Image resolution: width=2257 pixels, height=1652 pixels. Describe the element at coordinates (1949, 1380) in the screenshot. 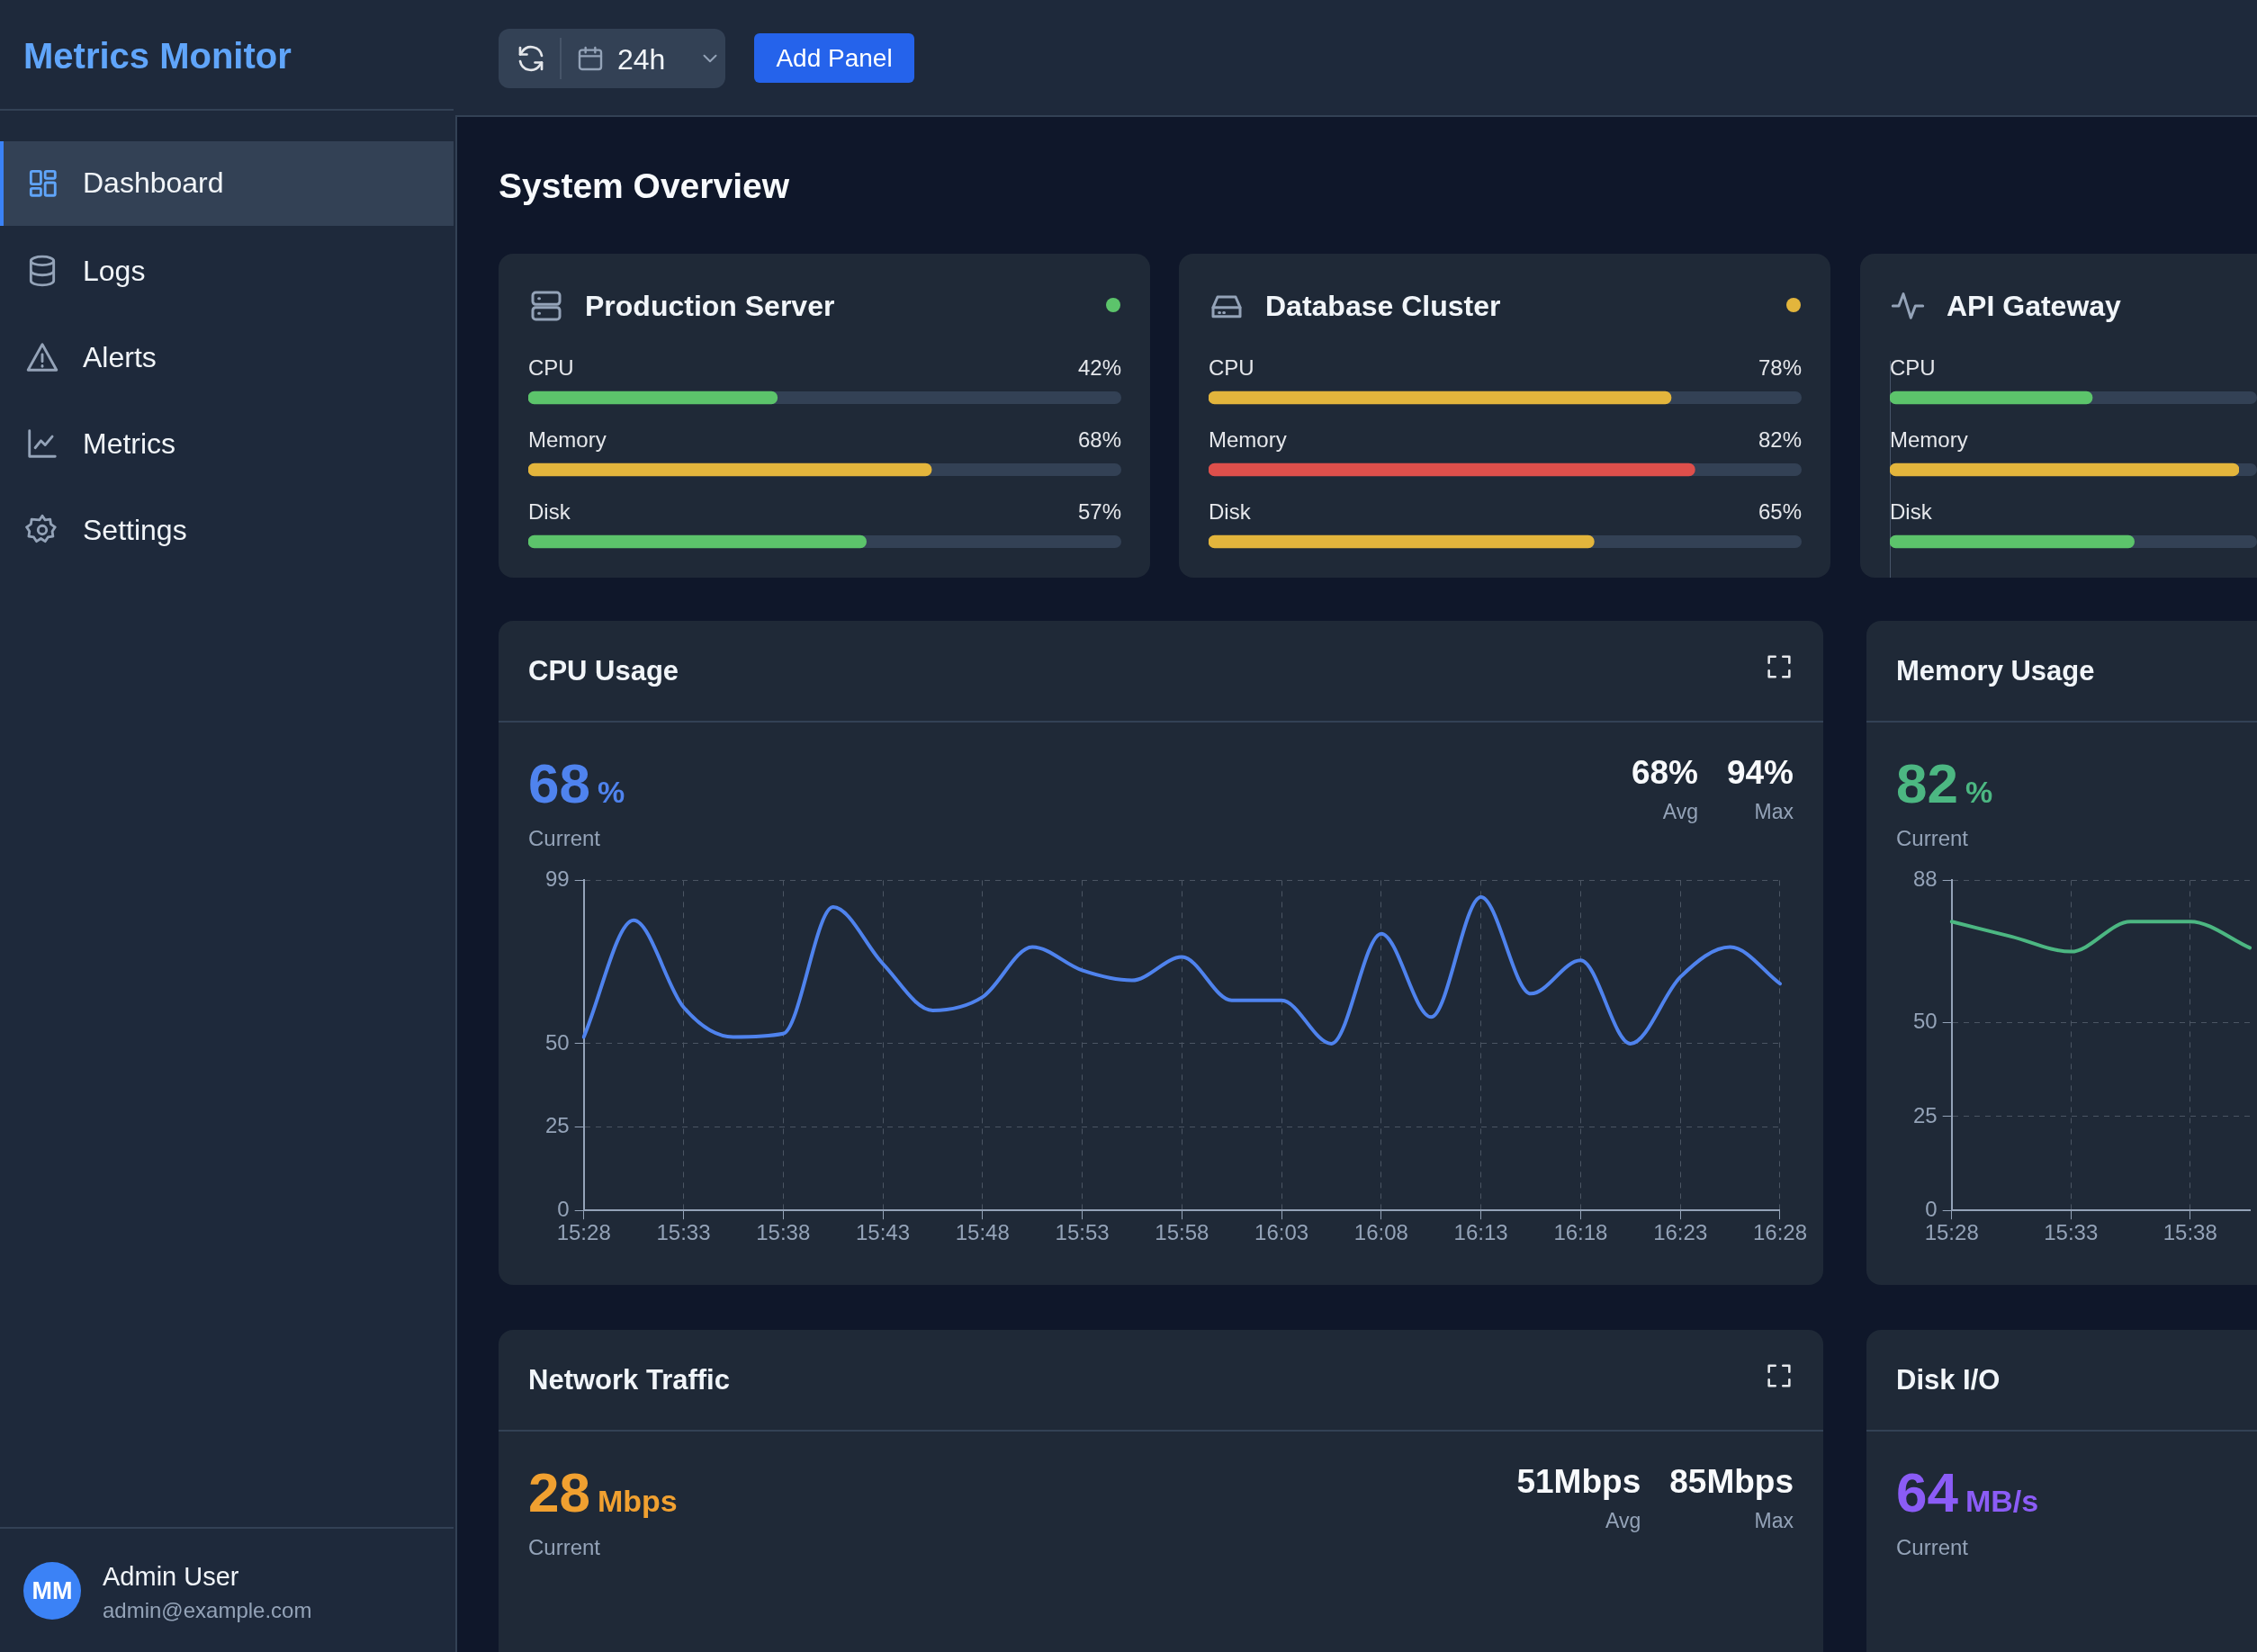

I see `text: Disk I/O` at that location.